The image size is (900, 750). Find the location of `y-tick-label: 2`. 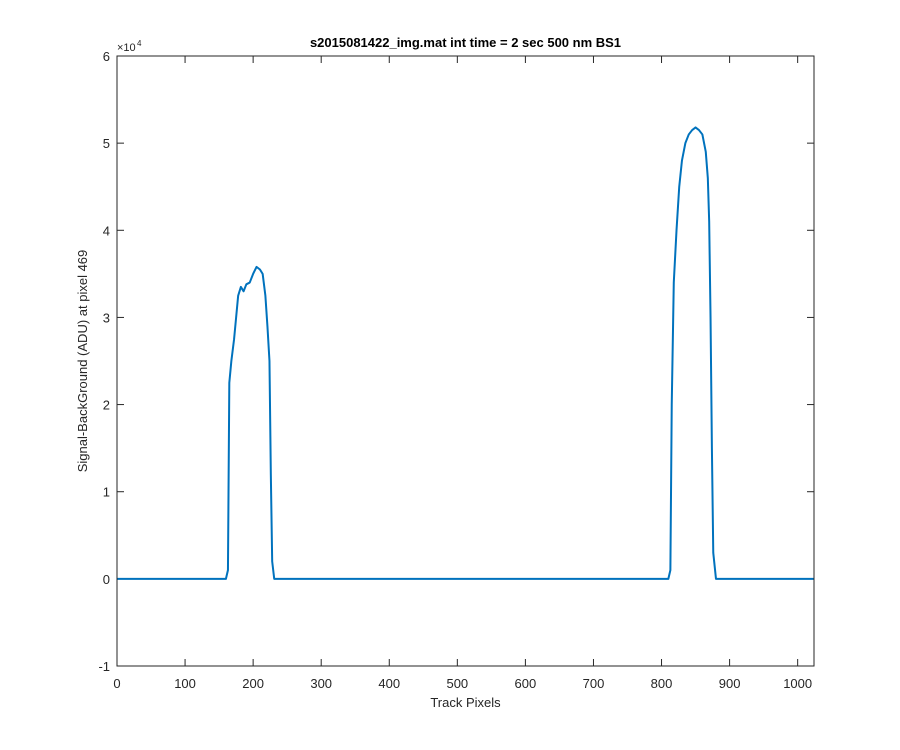

y-tick-label: 2 is located at coordinates (106, 405).